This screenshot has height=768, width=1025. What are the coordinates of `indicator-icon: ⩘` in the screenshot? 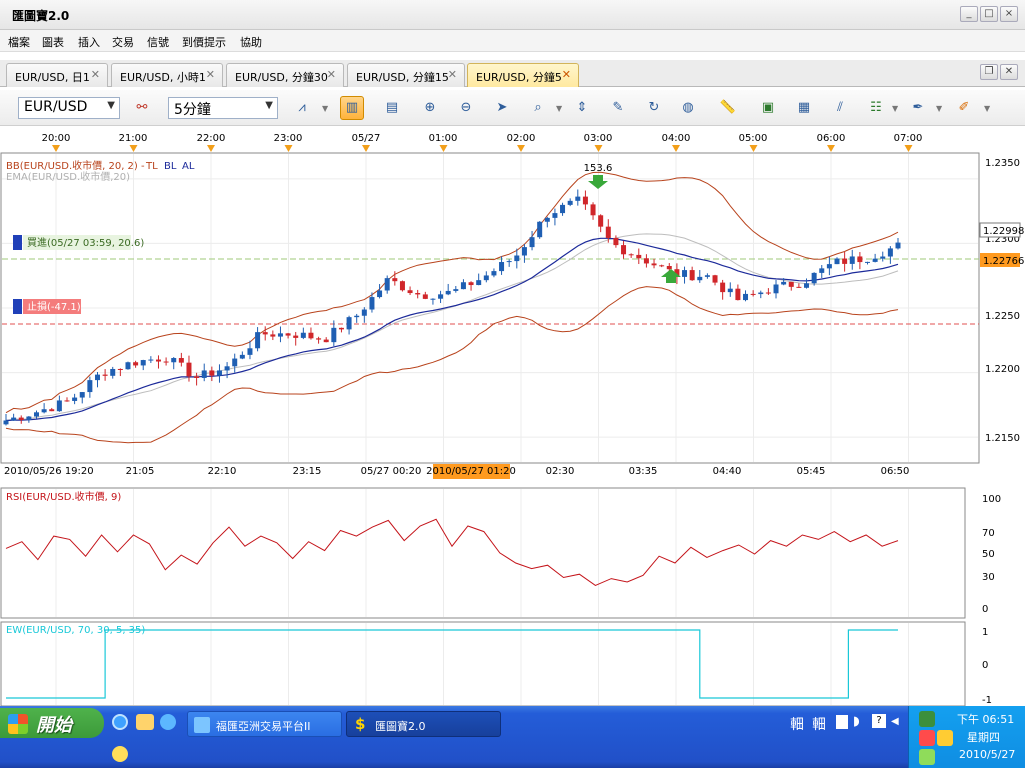 It's located at (302, 107).